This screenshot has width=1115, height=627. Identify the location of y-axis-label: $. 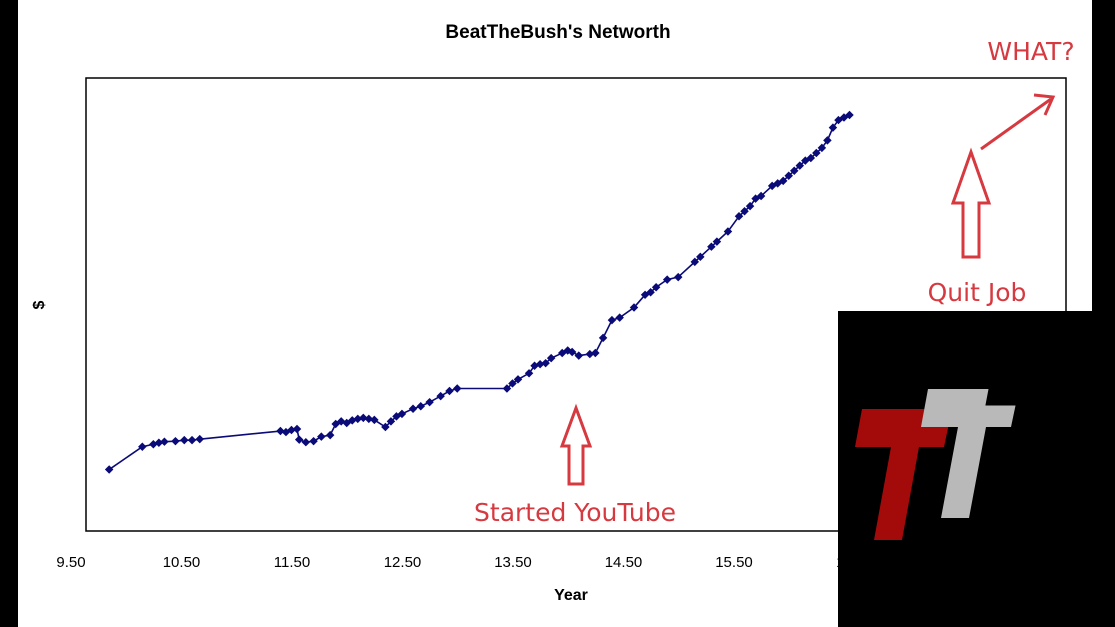
(39, 304).